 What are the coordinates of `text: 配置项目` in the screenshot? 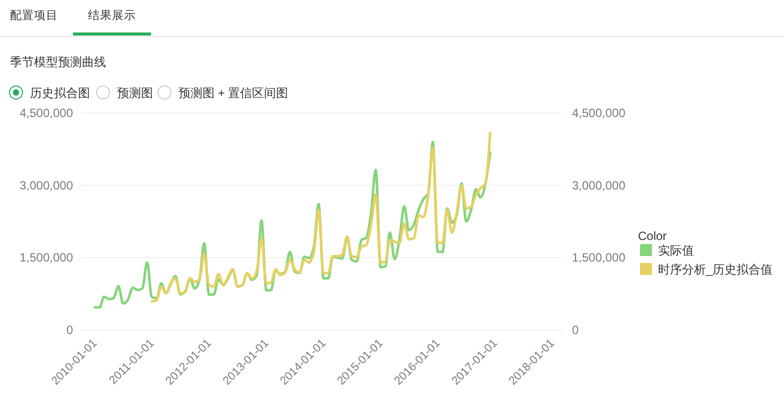 It's located at (34, 15).